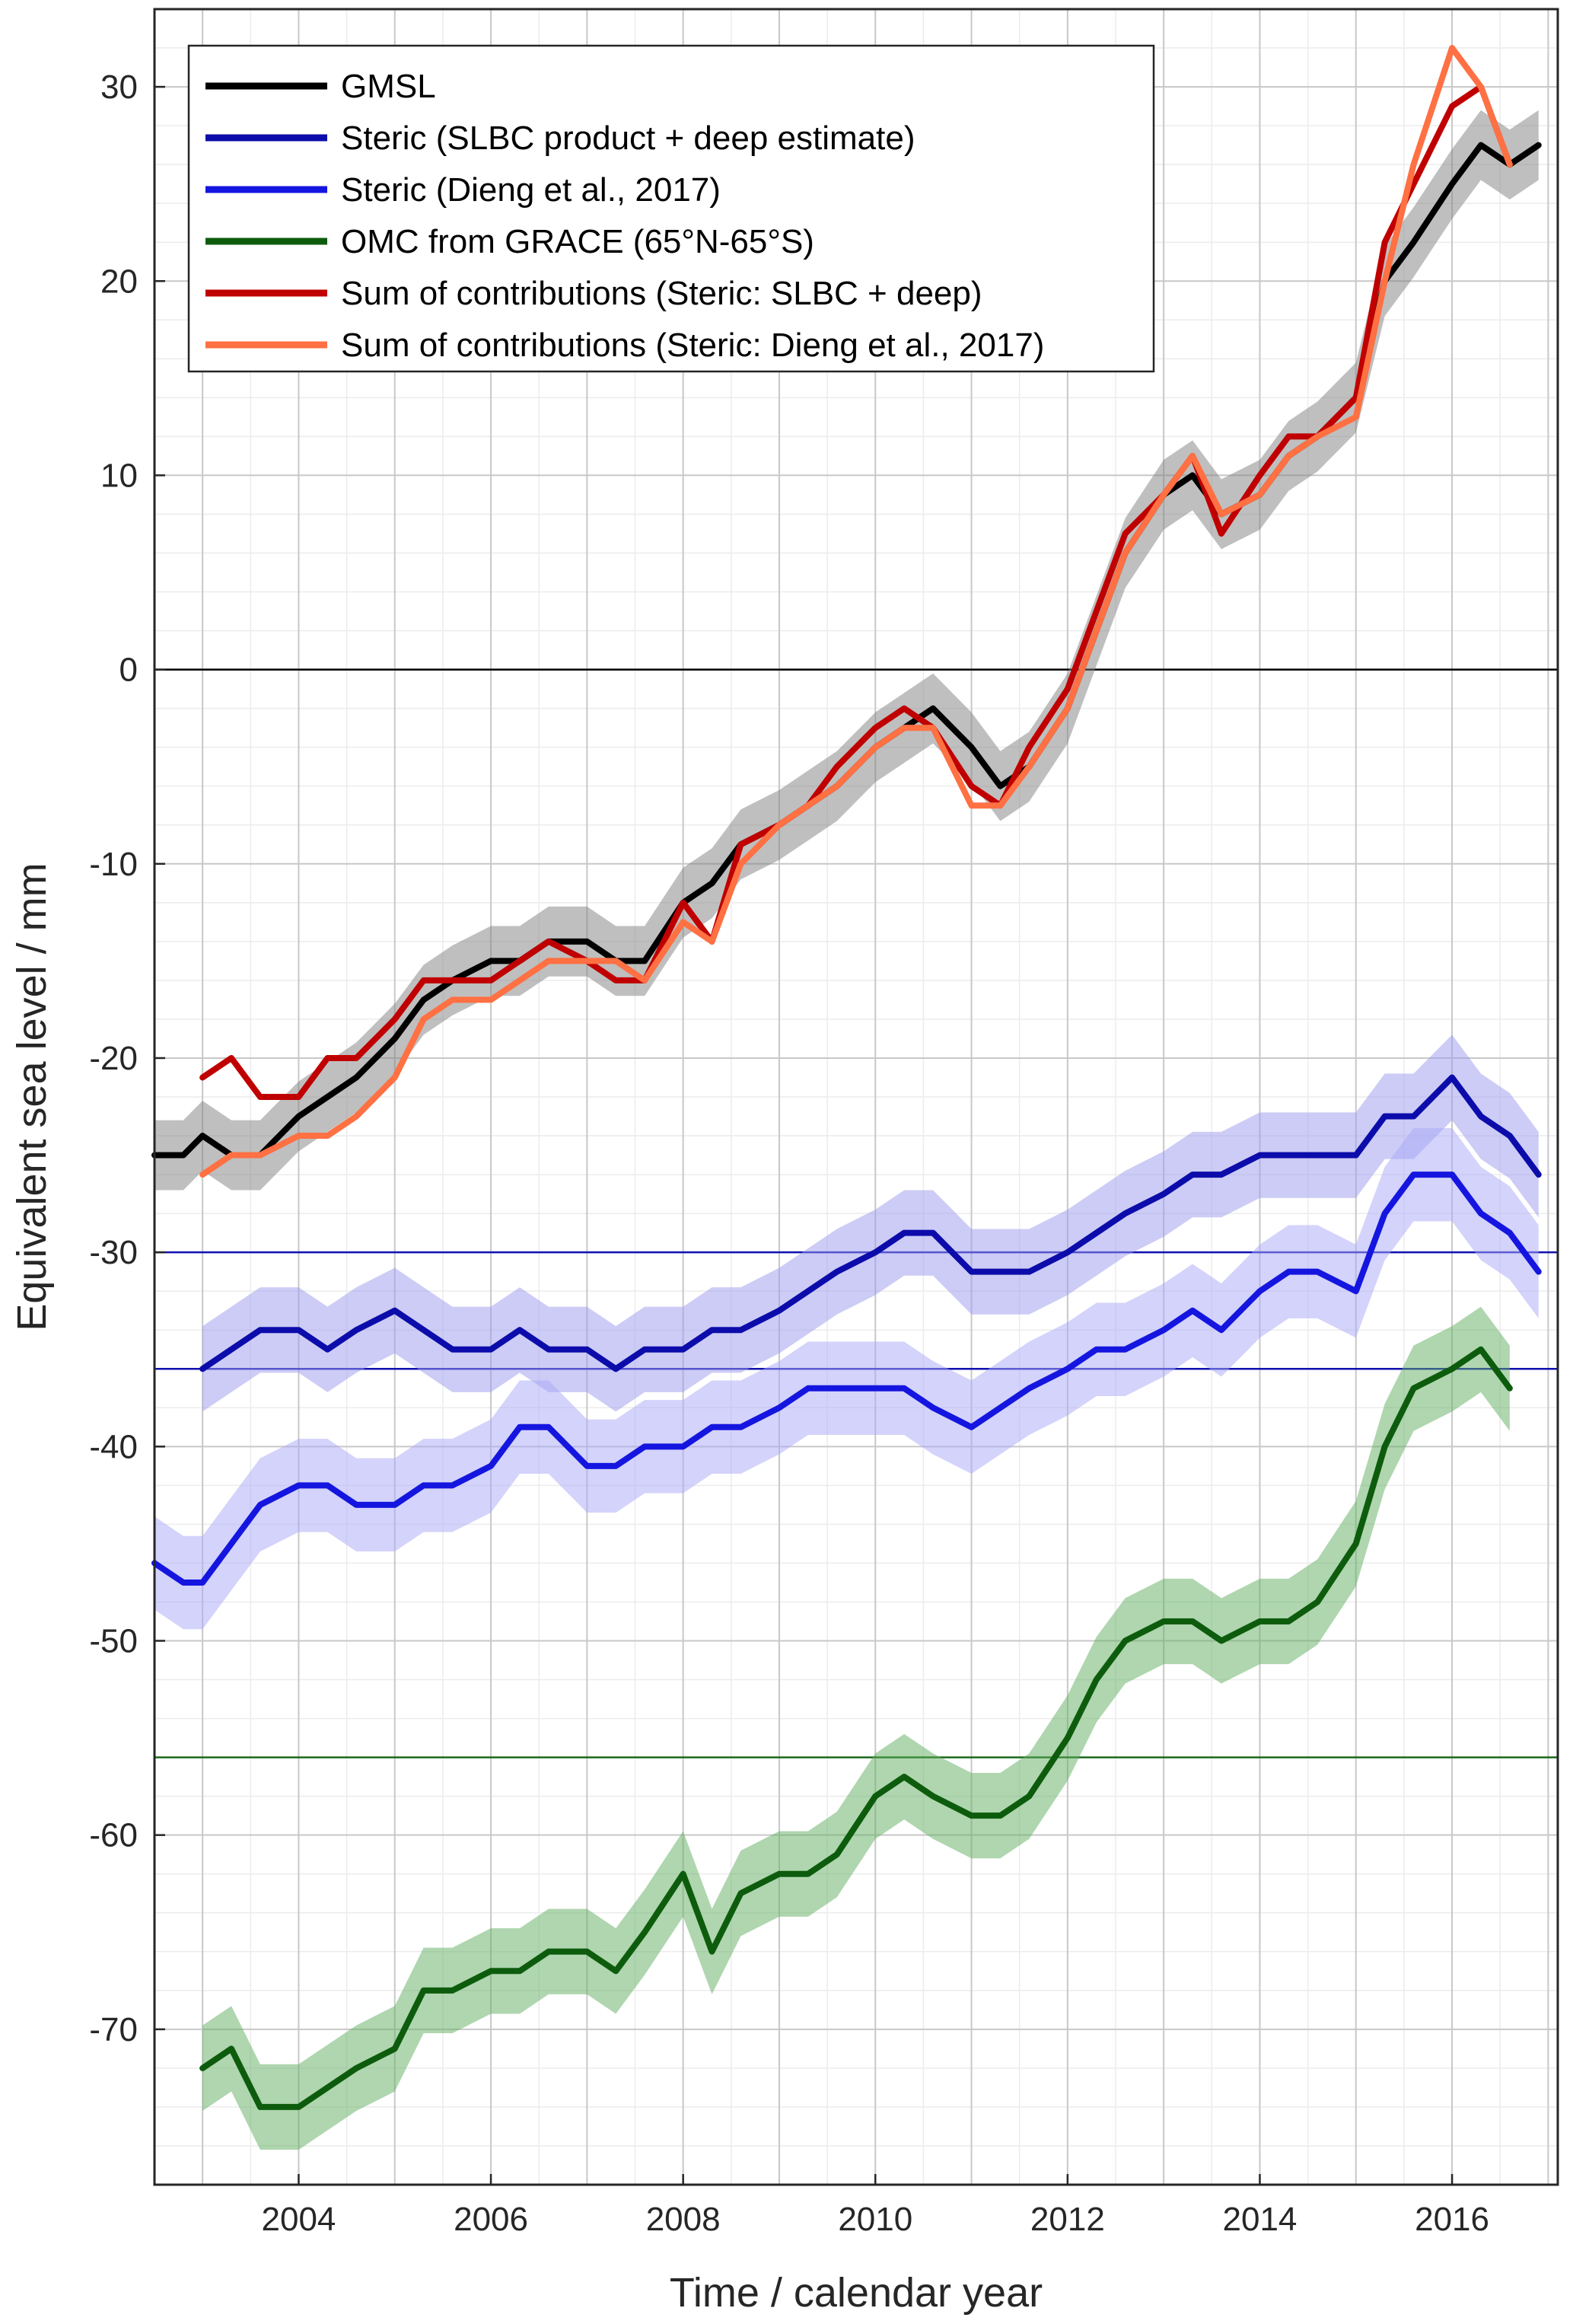 The image size is (1573, 2324). I want to click on x-ticks: 2004 2006 2008 2010 2012 2014 2016, so click(875, 2206).